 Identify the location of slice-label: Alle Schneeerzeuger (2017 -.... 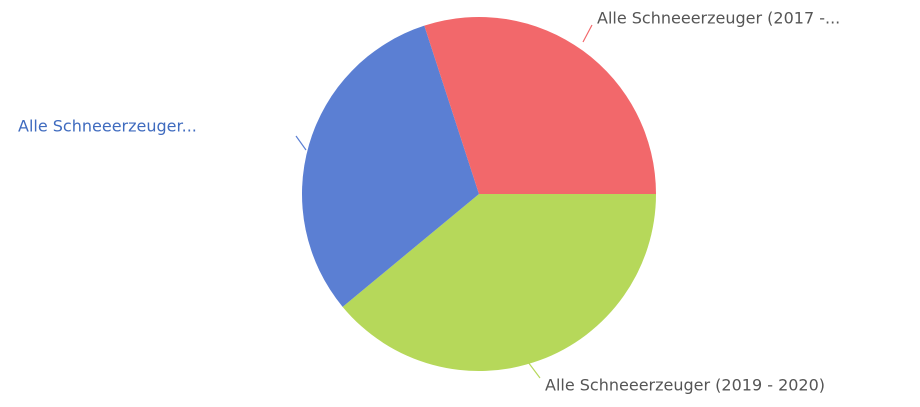
(718, 18).